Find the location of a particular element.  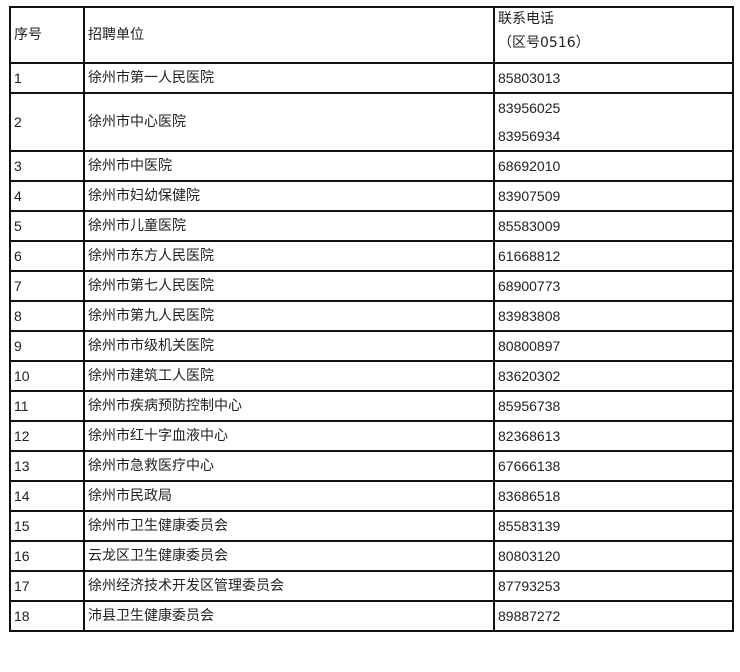

row-unit: 徐州经济技术开发区管理委员会 is located at coordinates (289, 586).